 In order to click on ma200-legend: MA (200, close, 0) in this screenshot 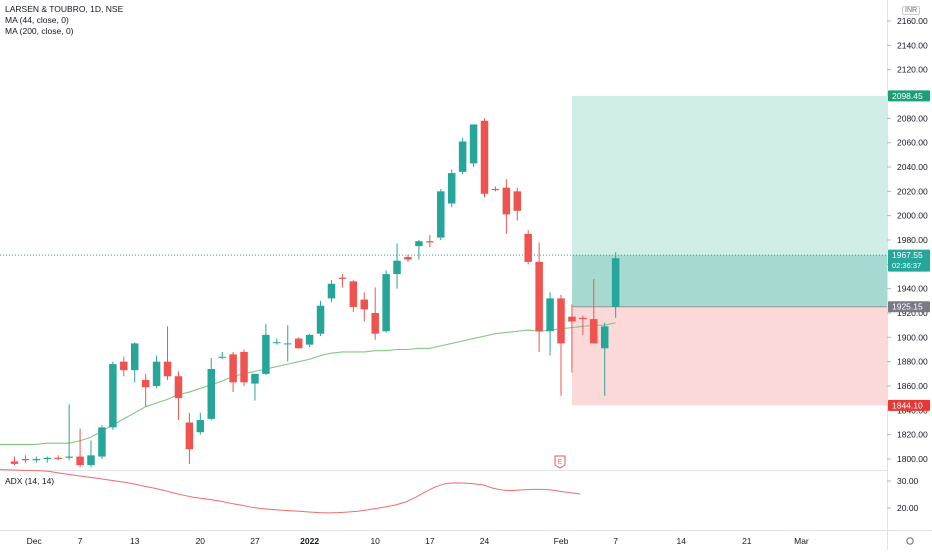, I will do `click(39, 31)`.